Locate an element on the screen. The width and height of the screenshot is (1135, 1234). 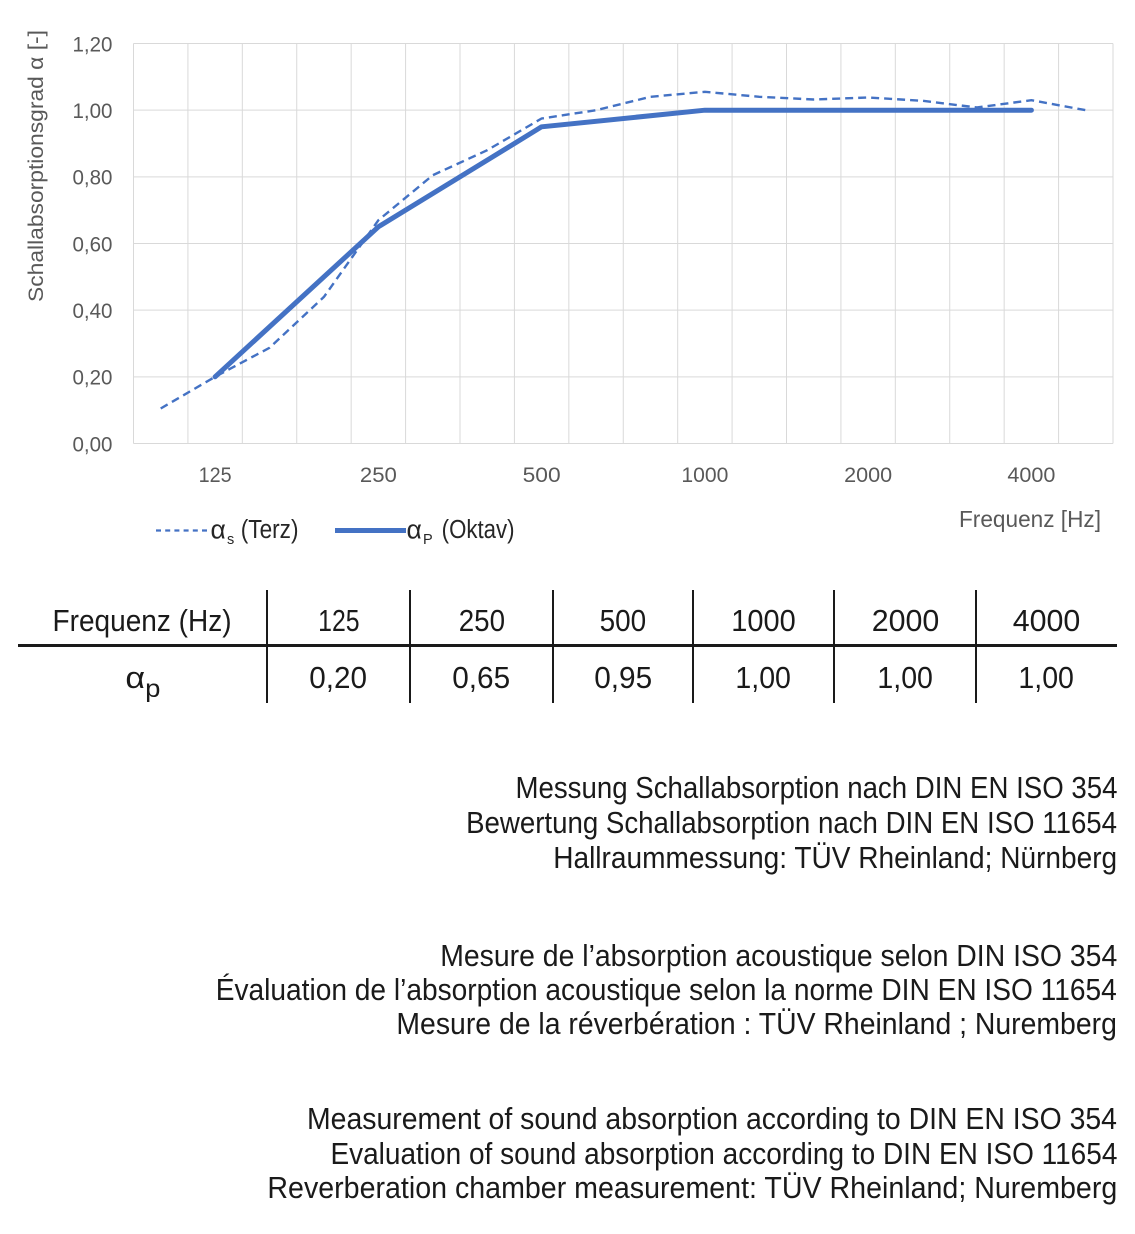
svg-text: 0,40 is located at coordinates (93, 311).